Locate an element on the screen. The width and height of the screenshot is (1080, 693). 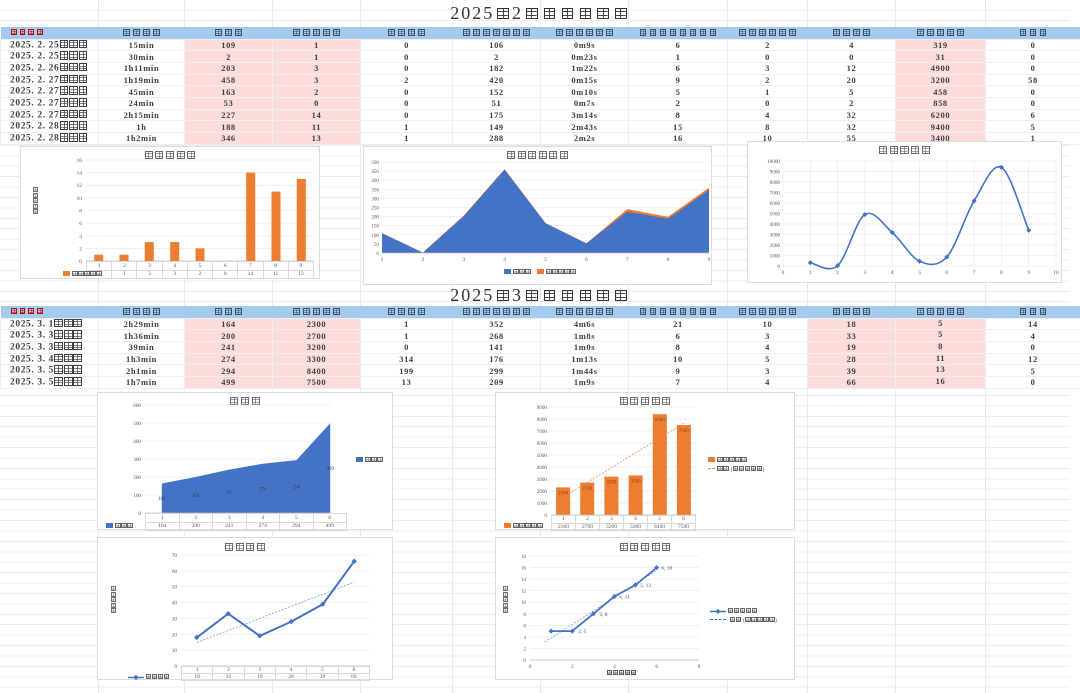
svg-text: 2, 5 is located at coordinates (582, 632).